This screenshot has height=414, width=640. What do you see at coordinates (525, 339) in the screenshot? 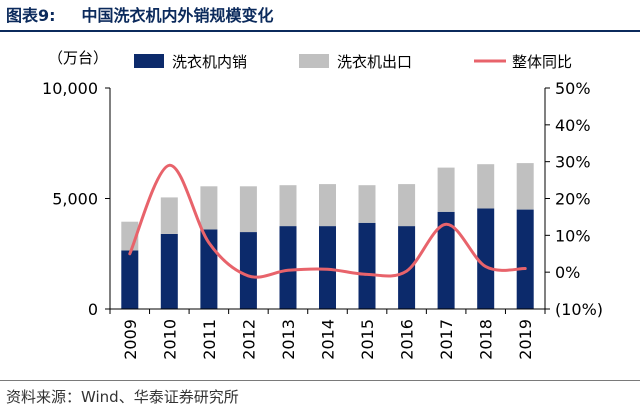
I see `x-tick-label: 2019` at bounding box center [525, 339].